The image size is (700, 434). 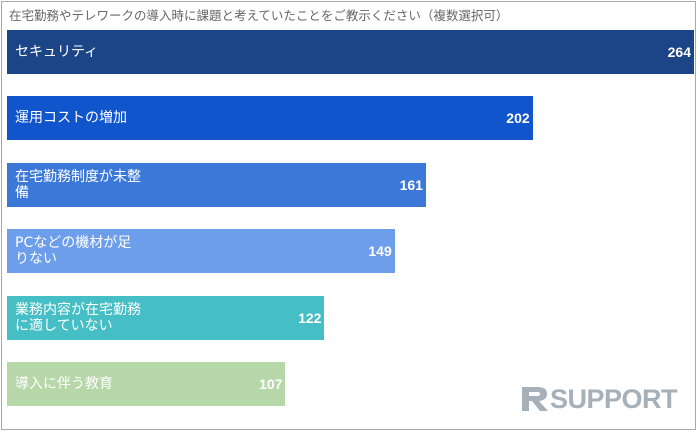 What do you see at coordinates (73, 243) in the screenshot?
I see `category-label-line: PCなどの機材が足` at bounding box center [73, 243].